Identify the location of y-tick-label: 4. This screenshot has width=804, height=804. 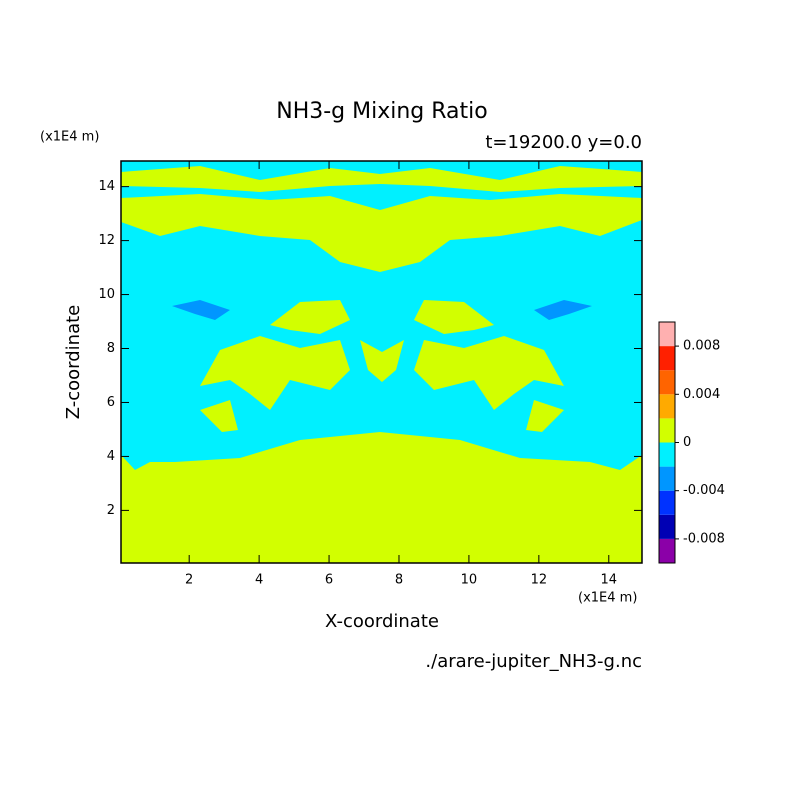
(111, 456).